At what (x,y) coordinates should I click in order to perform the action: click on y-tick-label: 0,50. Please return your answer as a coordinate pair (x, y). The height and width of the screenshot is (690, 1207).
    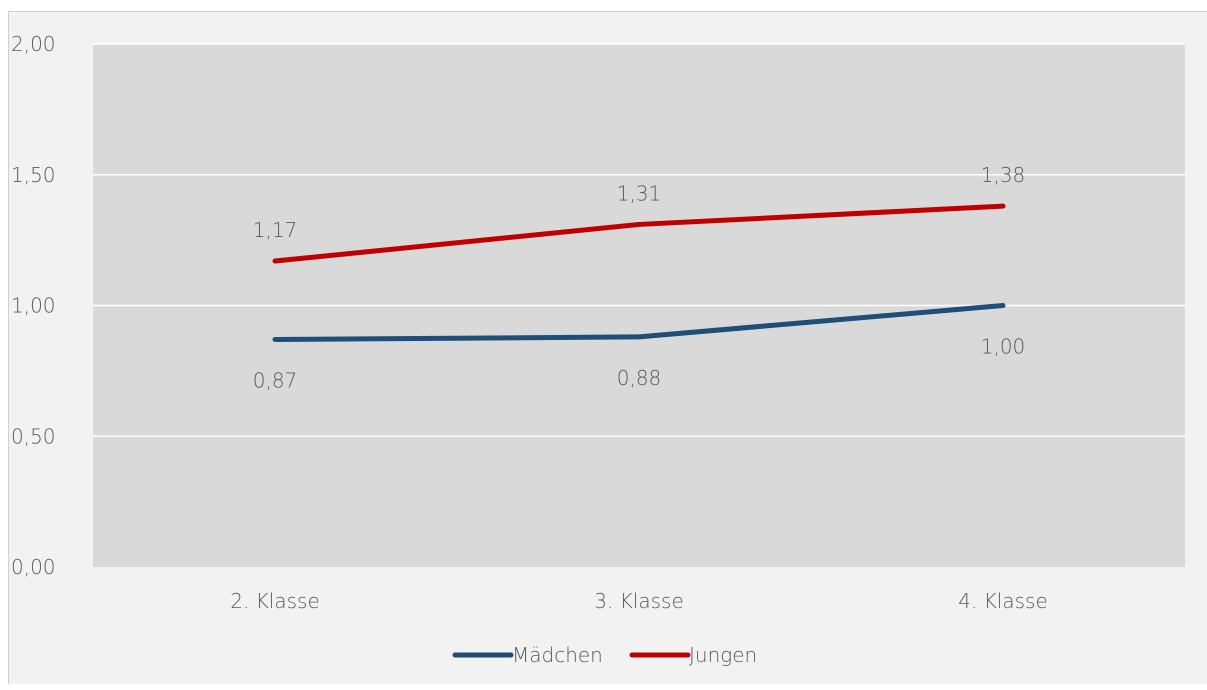
    Looking at the image, I should click on (33, 436).